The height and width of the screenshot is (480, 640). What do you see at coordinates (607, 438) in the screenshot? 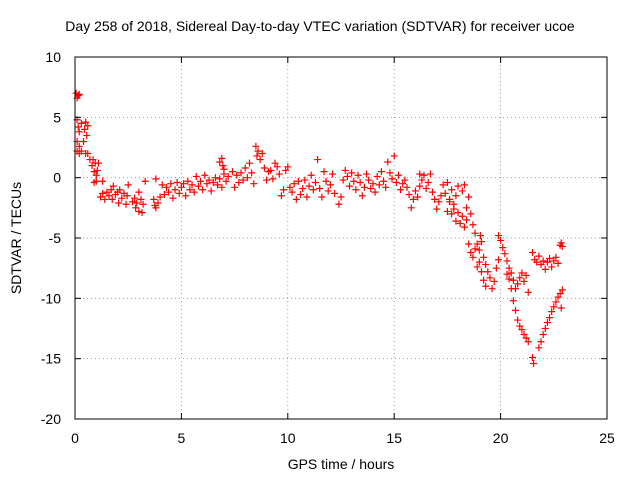
I see `x-tick-label: 25` at bounding box center [607, 438].